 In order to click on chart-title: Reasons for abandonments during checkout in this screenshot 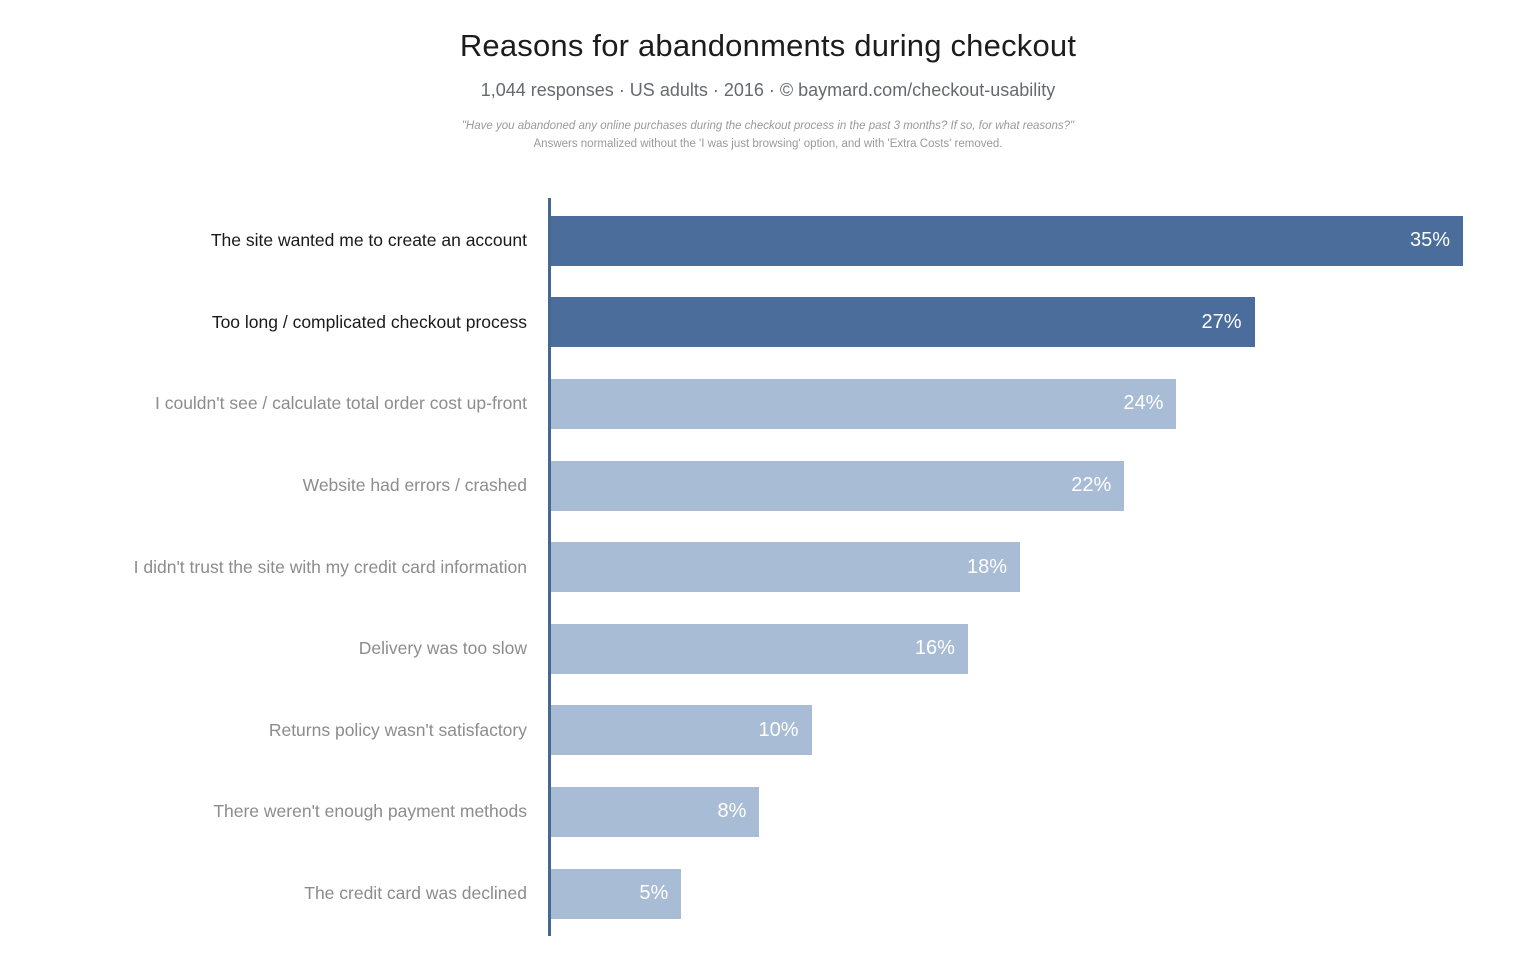, I will do `click(768, 45)`.